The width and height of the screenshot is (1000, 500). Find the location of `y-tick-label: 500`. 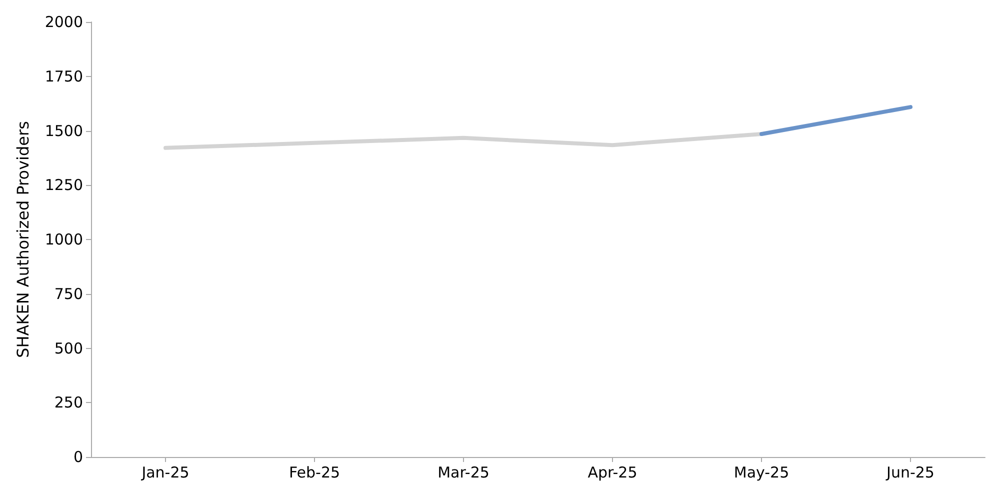

y-tick-label: 500 is located at coordinates (68, 348).